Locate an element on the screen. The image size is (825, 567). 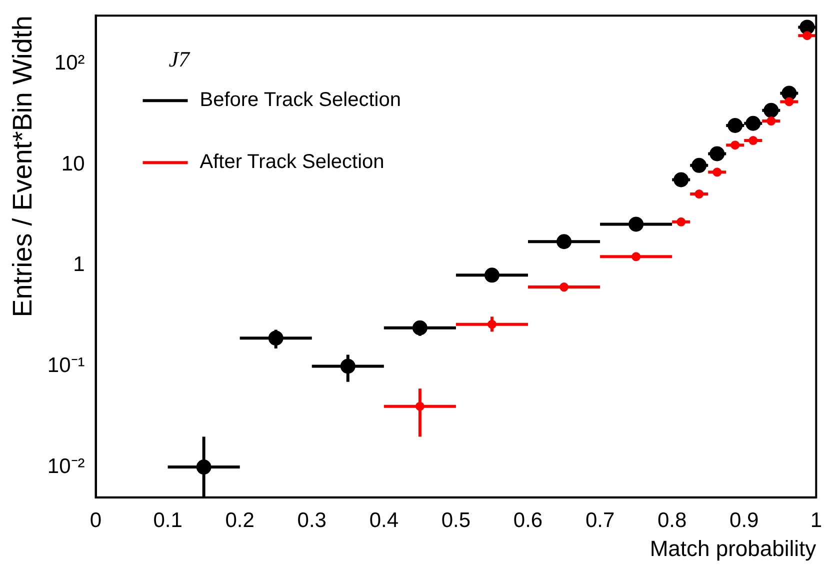
y-tick-label: 10⁻¹ is located at coordinates (66, 366).